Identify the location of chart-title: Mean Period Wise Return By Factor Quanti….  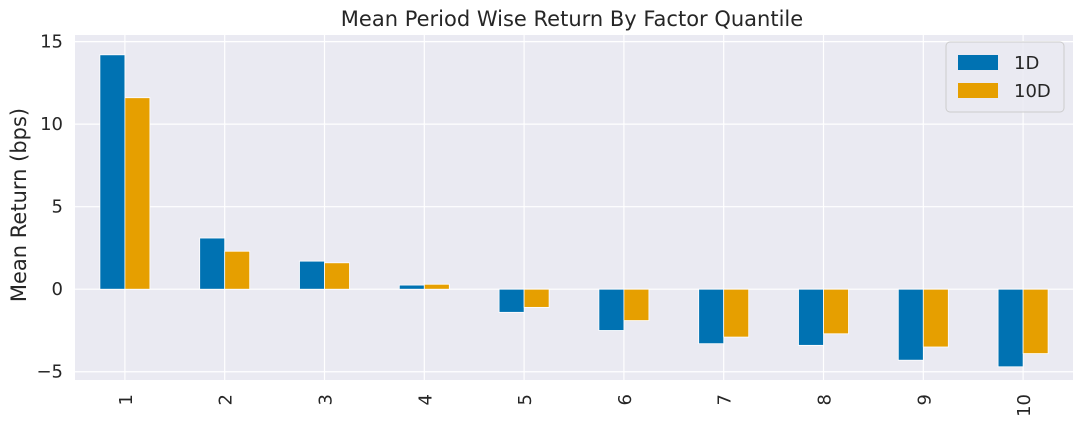
(572, 19).